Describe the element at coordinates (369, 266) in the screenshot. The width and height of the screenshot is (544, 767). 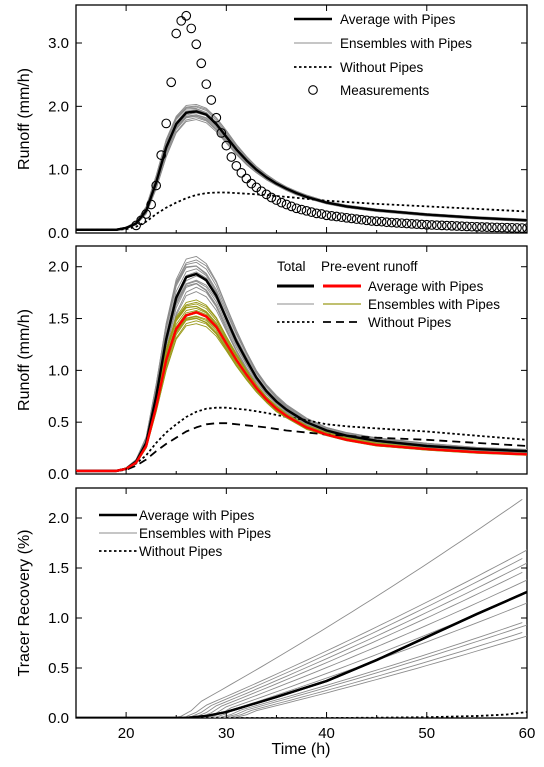
I see `legend-header-pre-event: Pre-event runoff` at that location.